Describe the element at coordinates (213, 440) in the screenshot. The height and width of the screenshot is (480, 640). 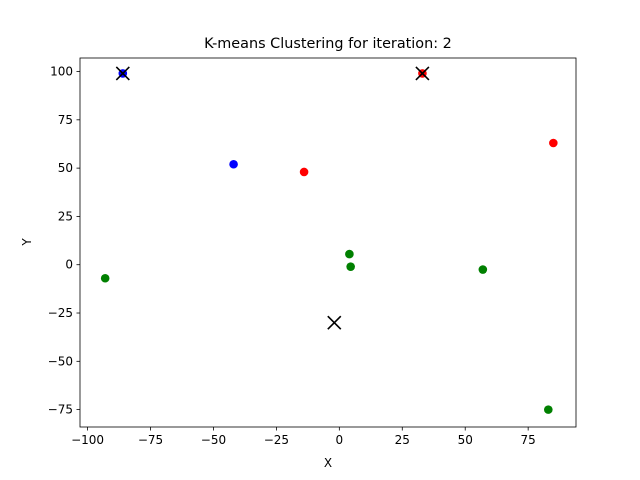
I see `x-tick-label: −50` at that location.